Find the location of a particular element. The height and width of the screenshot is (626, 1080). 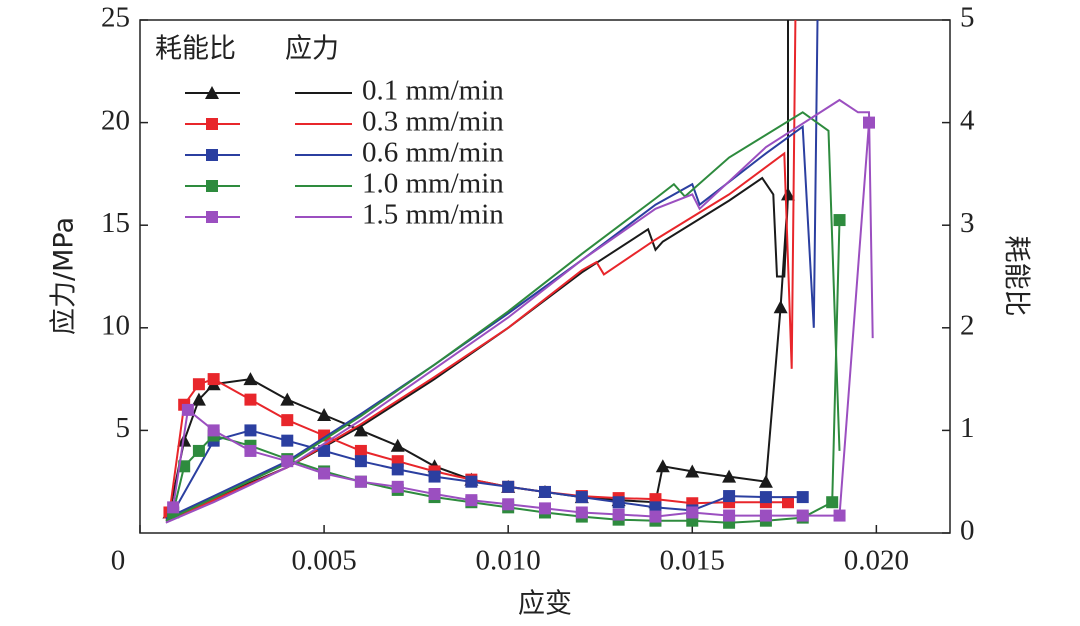

x-tick-label: 0.010 is located at coordinates (508, 561).